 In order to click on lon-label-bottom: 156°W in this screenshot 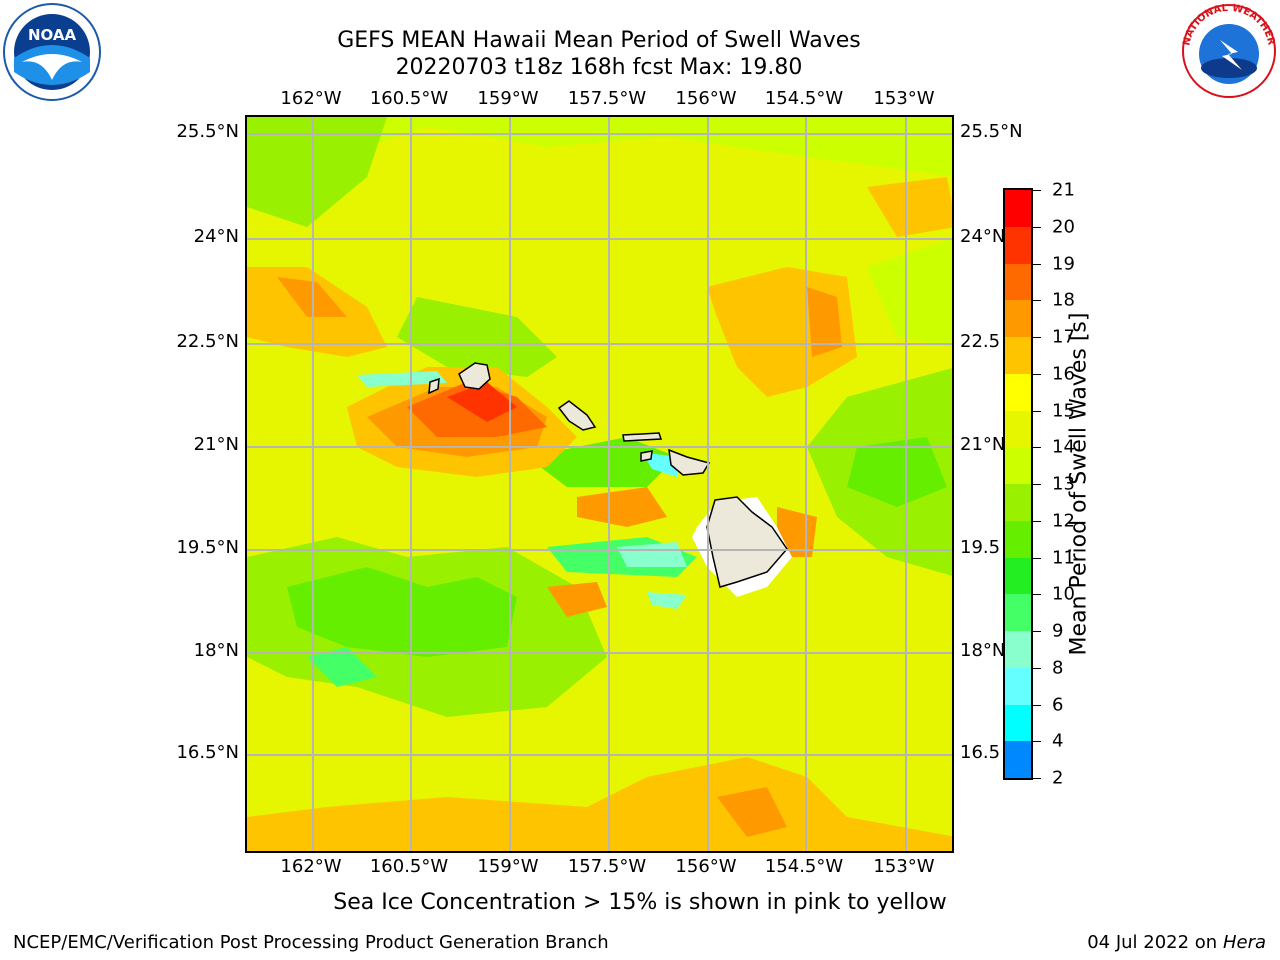, I will do `click(706, 866)`.